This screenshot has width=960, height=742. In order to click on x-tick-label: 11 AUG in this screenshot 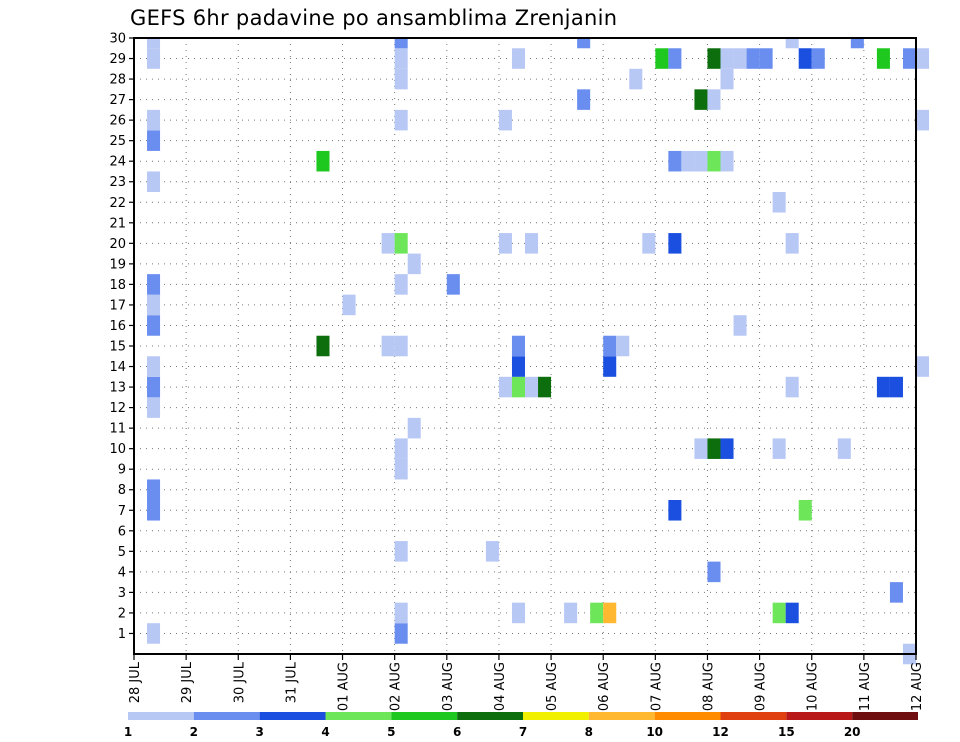, I will do `click(865, 686)`.